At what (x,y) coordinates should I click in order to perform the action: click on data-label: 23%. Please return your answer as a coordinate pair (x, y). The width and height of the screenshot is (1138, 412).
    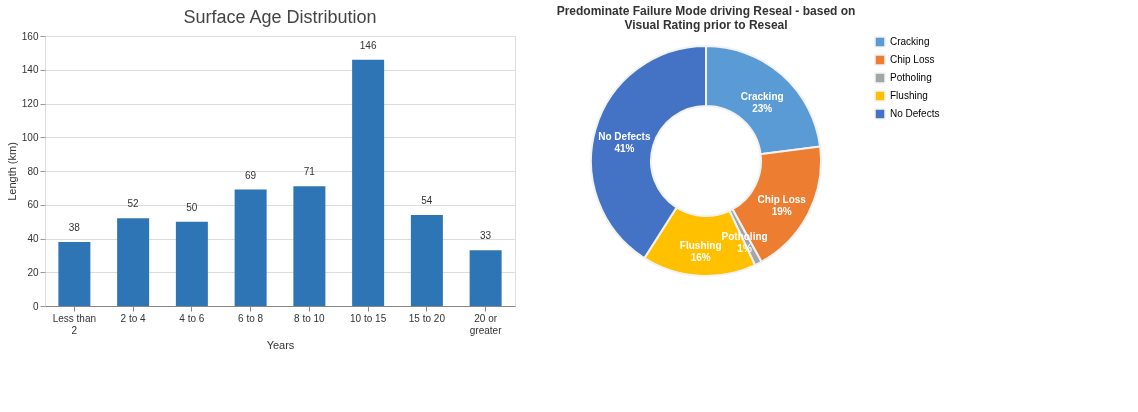
    Looking at the image, I should click on (762, 109).